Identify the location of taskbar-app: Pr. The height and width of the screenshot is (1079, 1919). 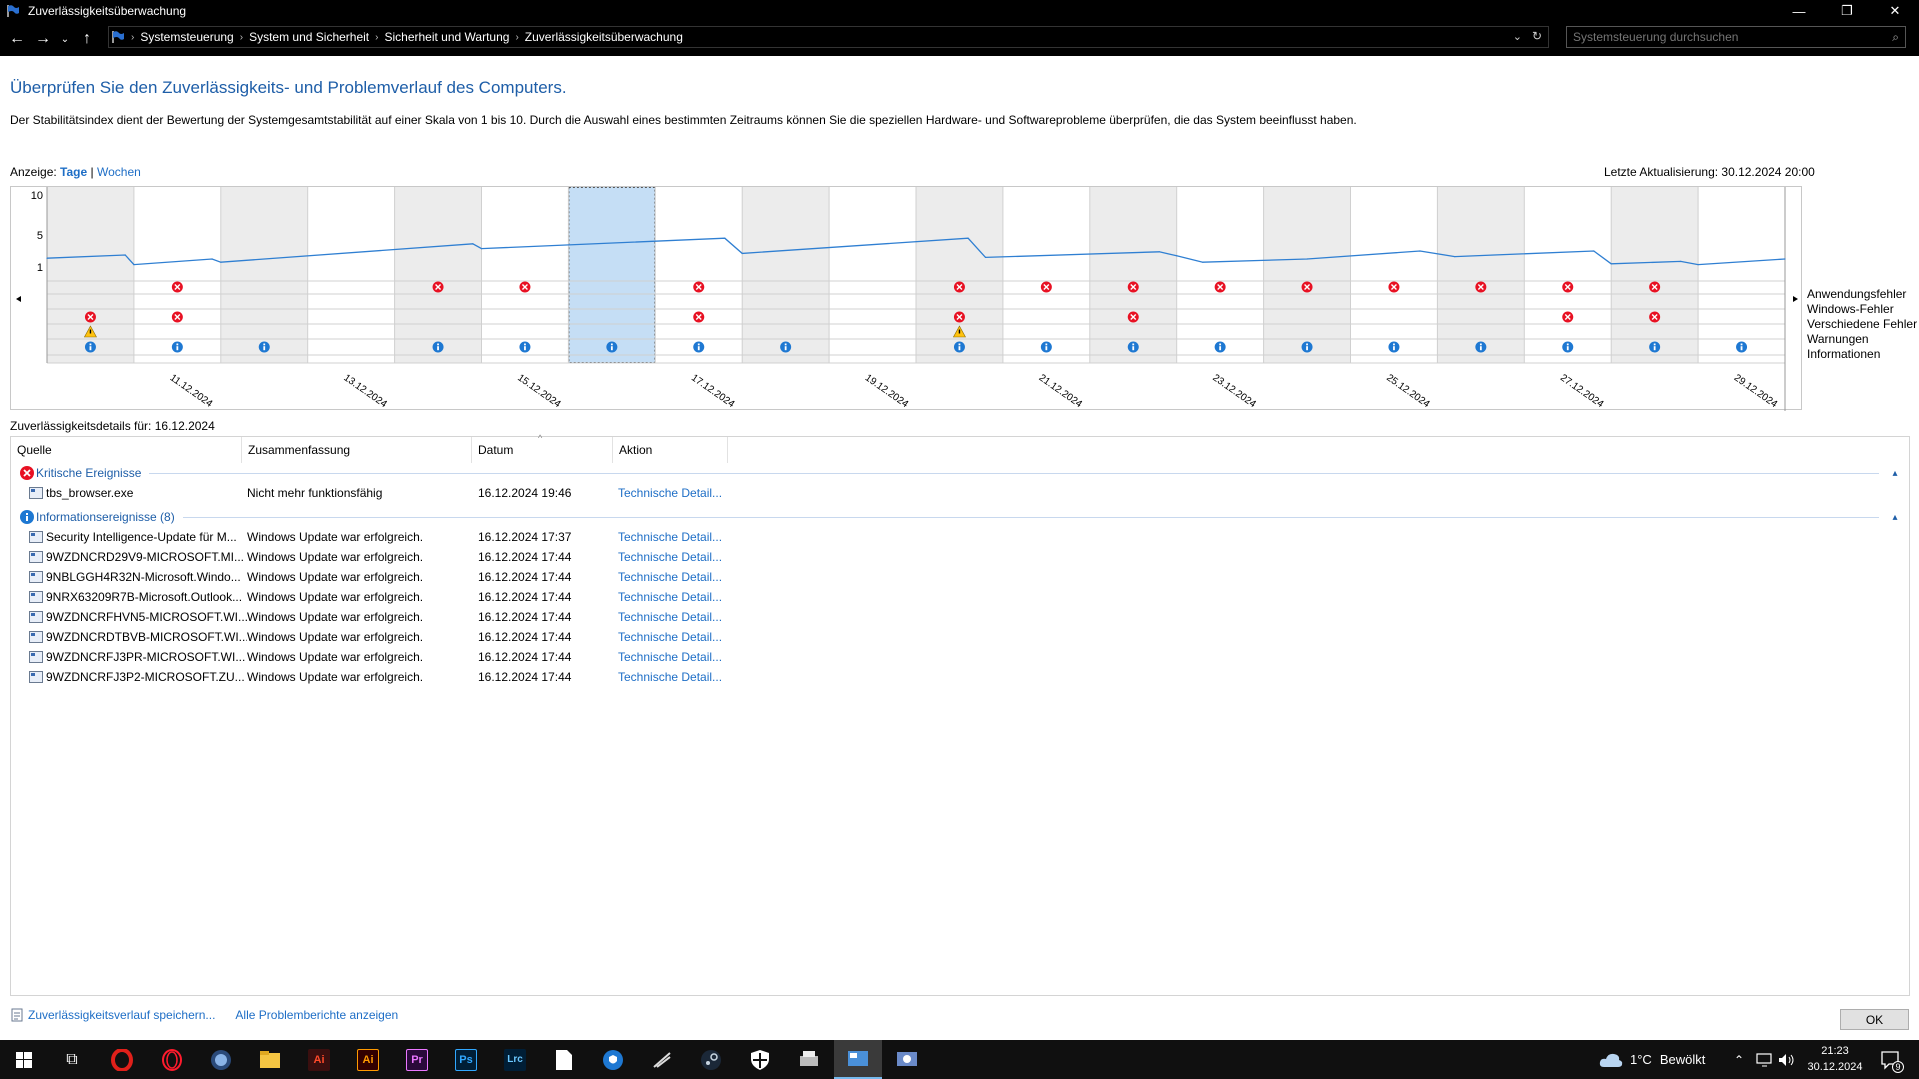
(417, 1059).